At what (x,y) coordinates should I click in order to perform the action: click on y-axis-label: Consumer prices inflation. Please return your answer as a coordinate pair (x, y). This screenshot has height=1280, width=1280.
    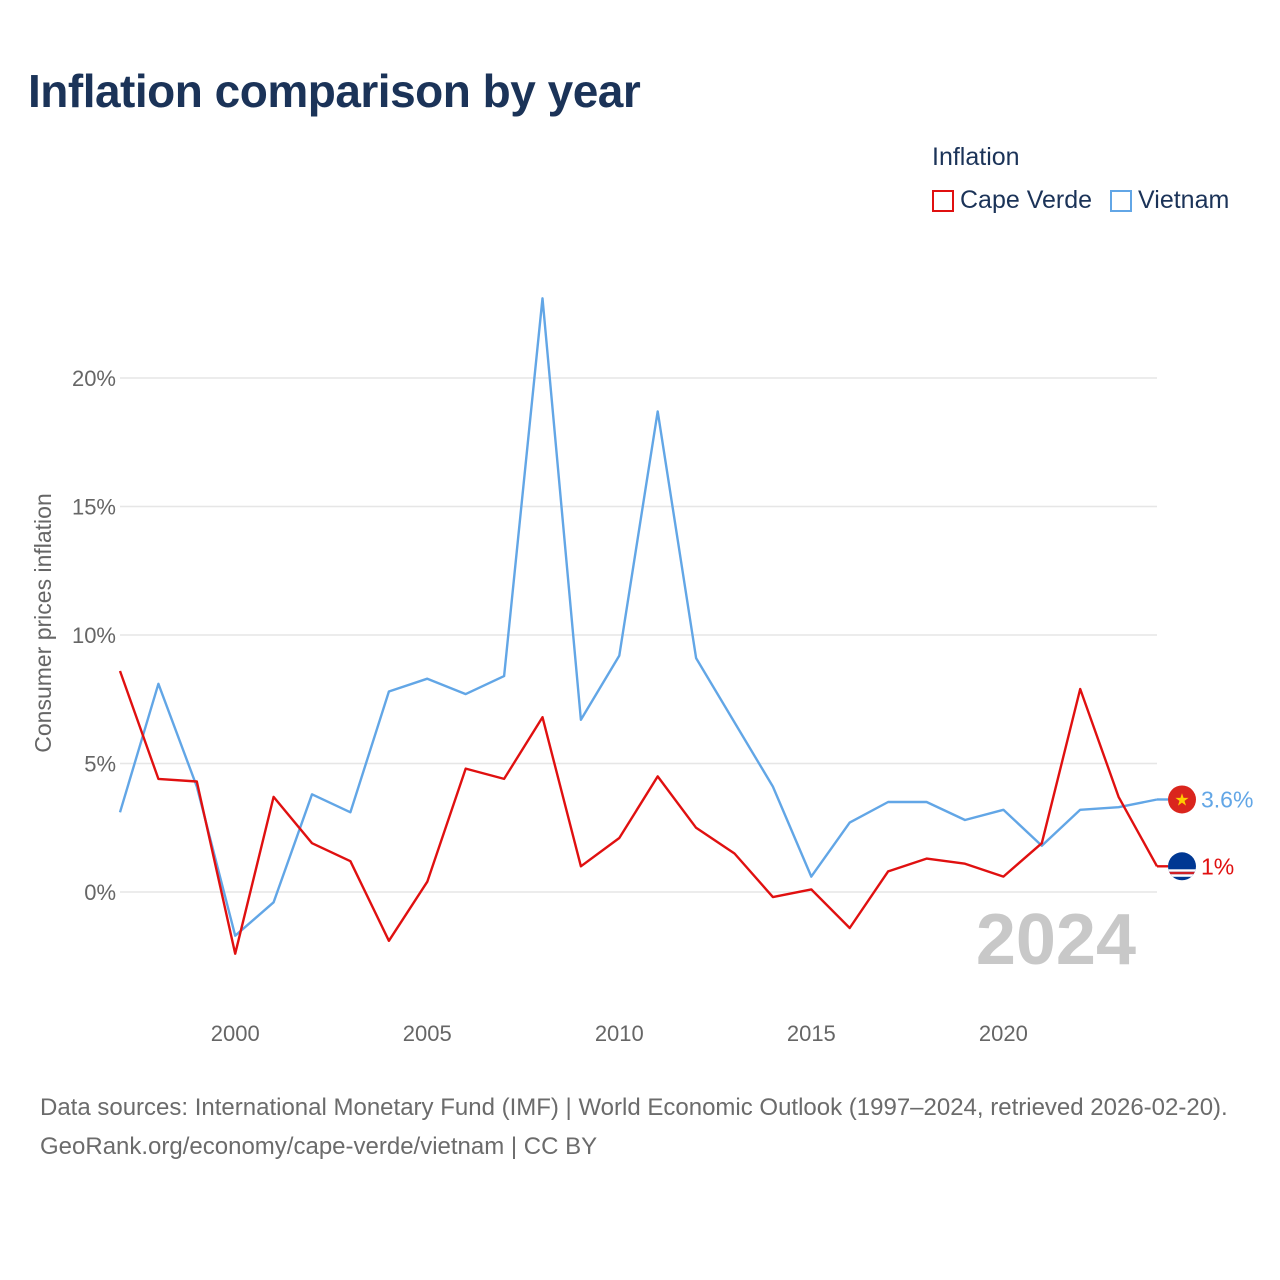
    Looking at the image, I should click on (43, 623).